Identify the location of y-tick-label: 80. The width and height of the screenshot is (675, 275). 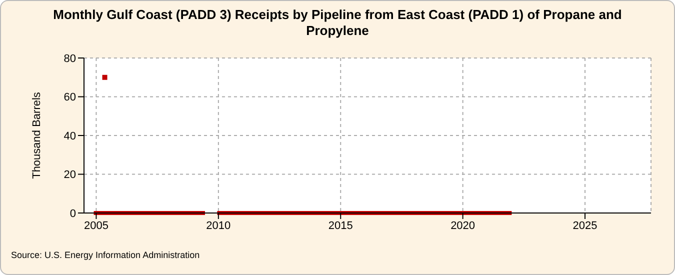
(70, 58).